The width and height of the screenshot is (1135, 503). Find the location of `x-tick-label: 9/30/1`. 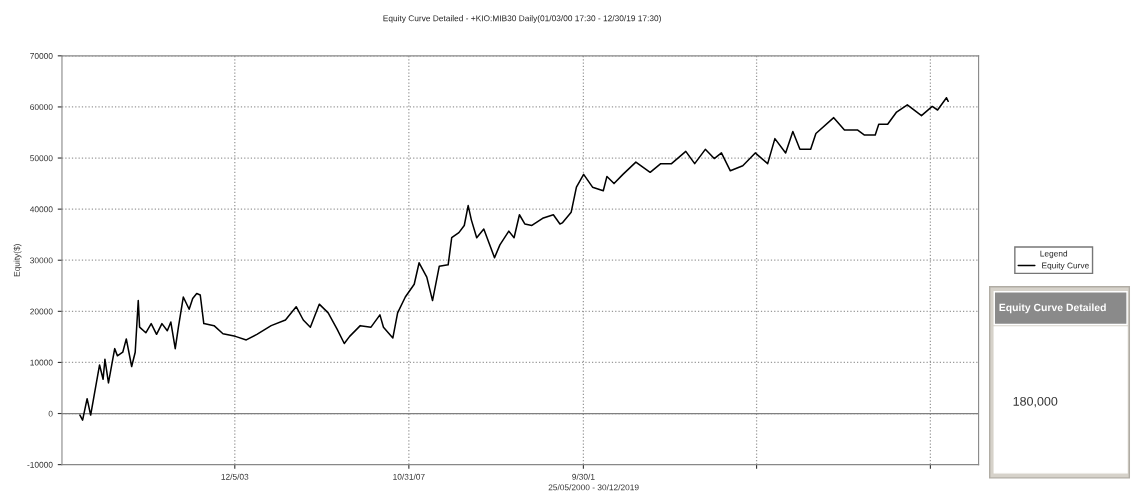

x-tick-label: 9/30/1 is located at coordinates (583, 476).